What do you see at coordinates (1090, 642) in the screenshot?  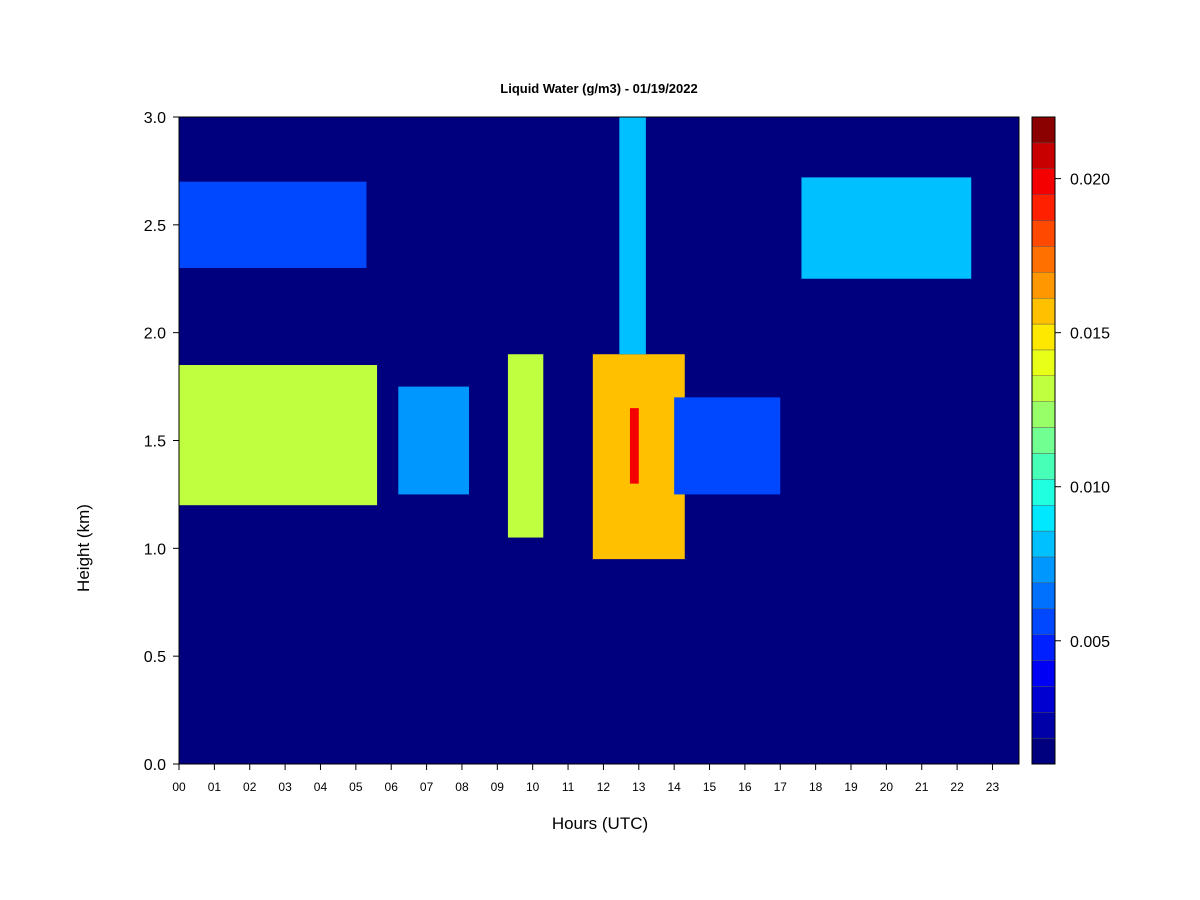 I see `colorbar-tick-label: 0.005` at bounding box center [1090, 642].